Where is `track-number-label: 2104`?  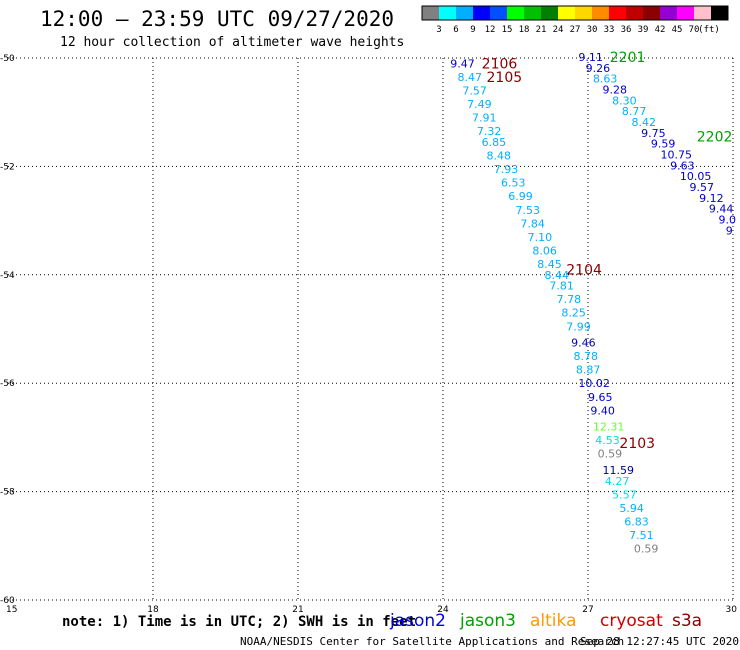 track-number-label: 2104 is located at coordinates (584, 270).